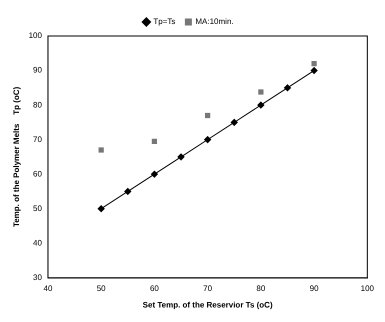  Describe the element at coordinates (367, 288) in the screenshot. I see `x-tick-label: 100` at that location.